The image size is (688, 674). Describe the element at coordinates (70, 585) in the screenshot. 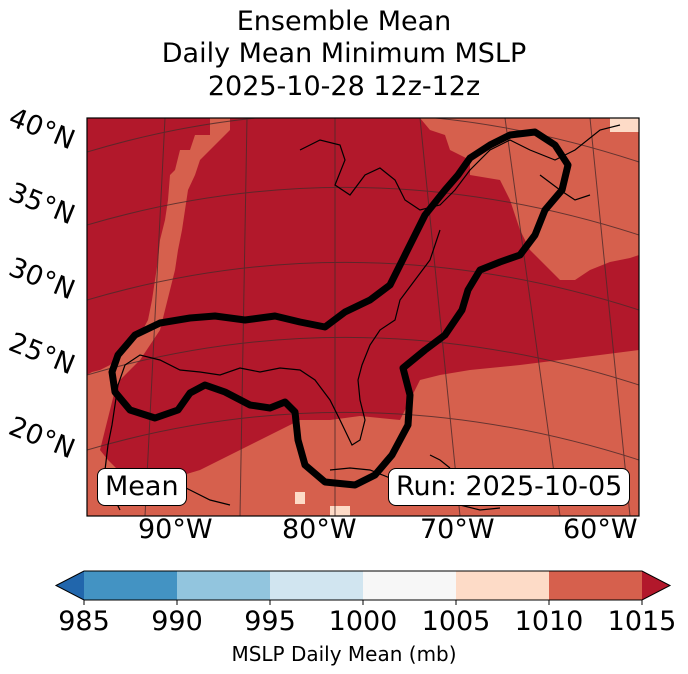

I see `colorbar-extend-low` at that location.